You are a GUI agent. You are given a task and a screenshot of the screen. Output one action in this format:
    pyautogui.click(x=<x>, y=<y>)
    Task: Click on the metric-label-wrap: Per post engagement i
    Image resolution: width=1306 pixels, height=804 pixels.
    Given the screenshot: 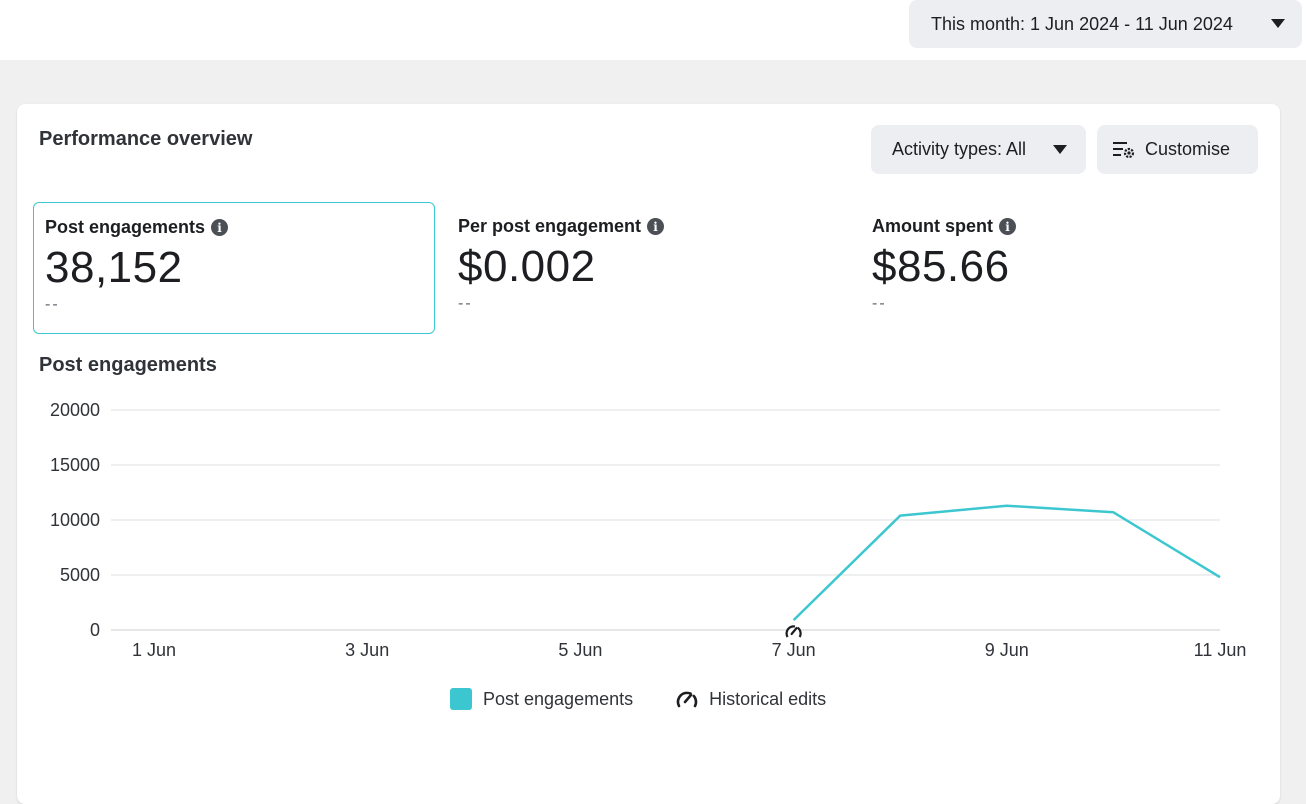 What is the action you would take?
    pyautogui.click(x=648, y=226)
    